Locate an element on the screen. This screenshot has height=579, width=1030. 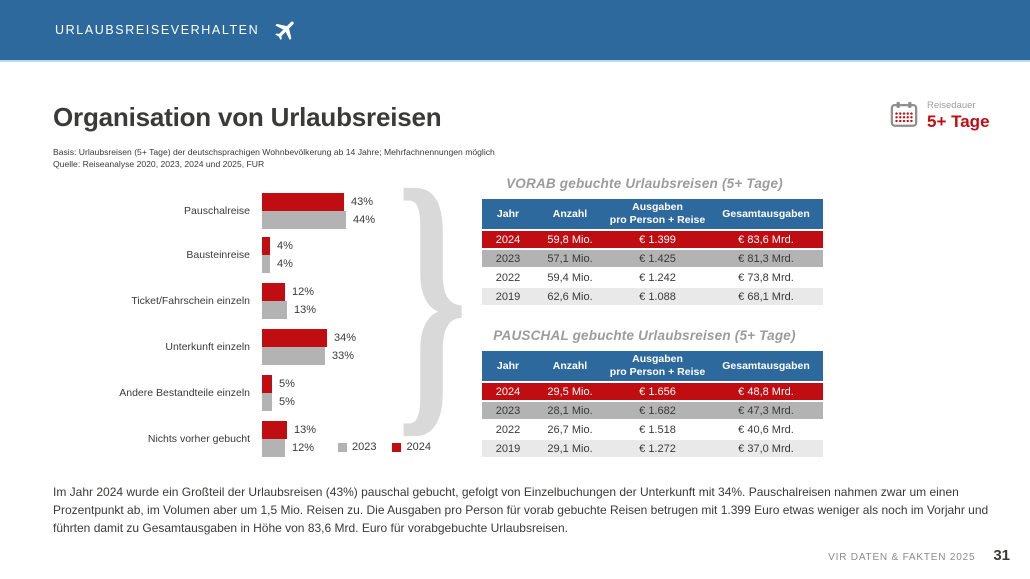
bar-pair: 43% 44% is located at coordinates (318, 211).